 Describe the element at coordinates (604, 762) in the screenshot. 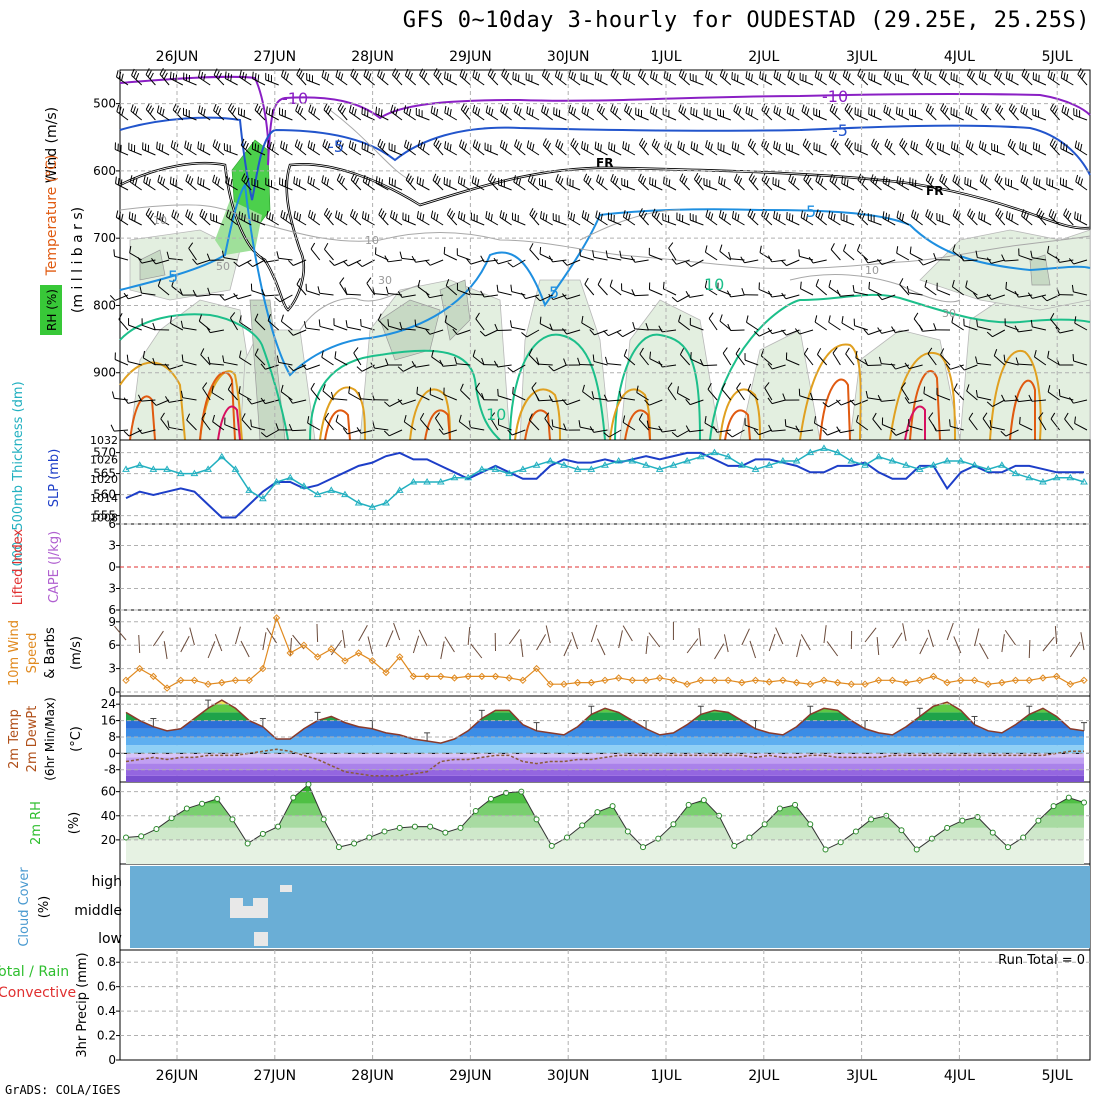

I see `dewpoint-line` at that location.